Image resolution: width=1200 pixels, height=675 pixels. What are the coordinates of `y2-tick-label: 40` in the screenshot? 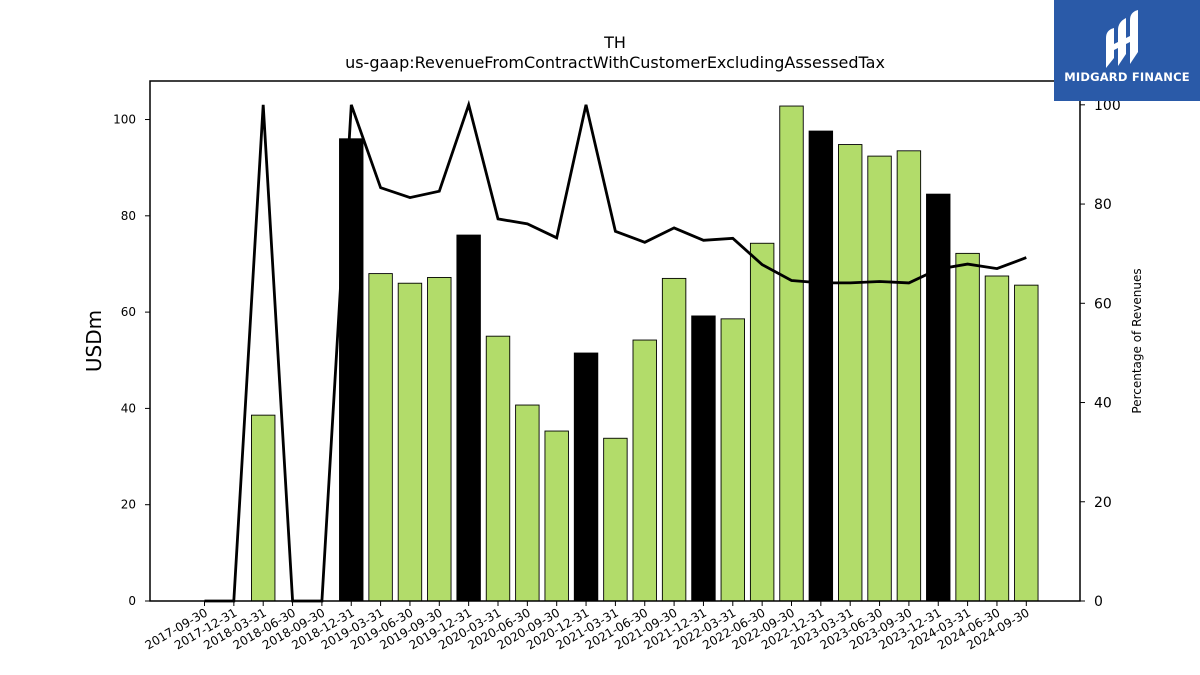 It's located at (1103, 404).